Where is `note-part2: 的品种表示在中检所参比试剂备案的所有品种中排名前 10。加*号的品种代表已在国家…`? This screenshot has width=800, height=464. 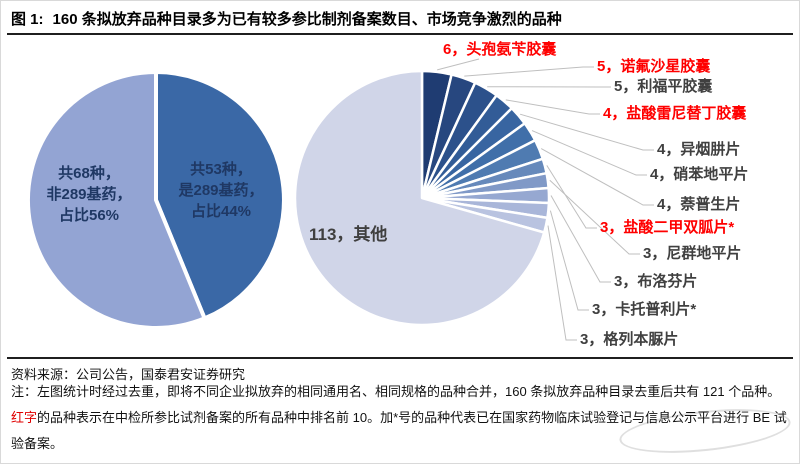
note-part2: 的品种表示在中检所参比试剂备案的所有品种中排名前 10。加*号的品种代表已在国家… is located at coordinates (399, 430).